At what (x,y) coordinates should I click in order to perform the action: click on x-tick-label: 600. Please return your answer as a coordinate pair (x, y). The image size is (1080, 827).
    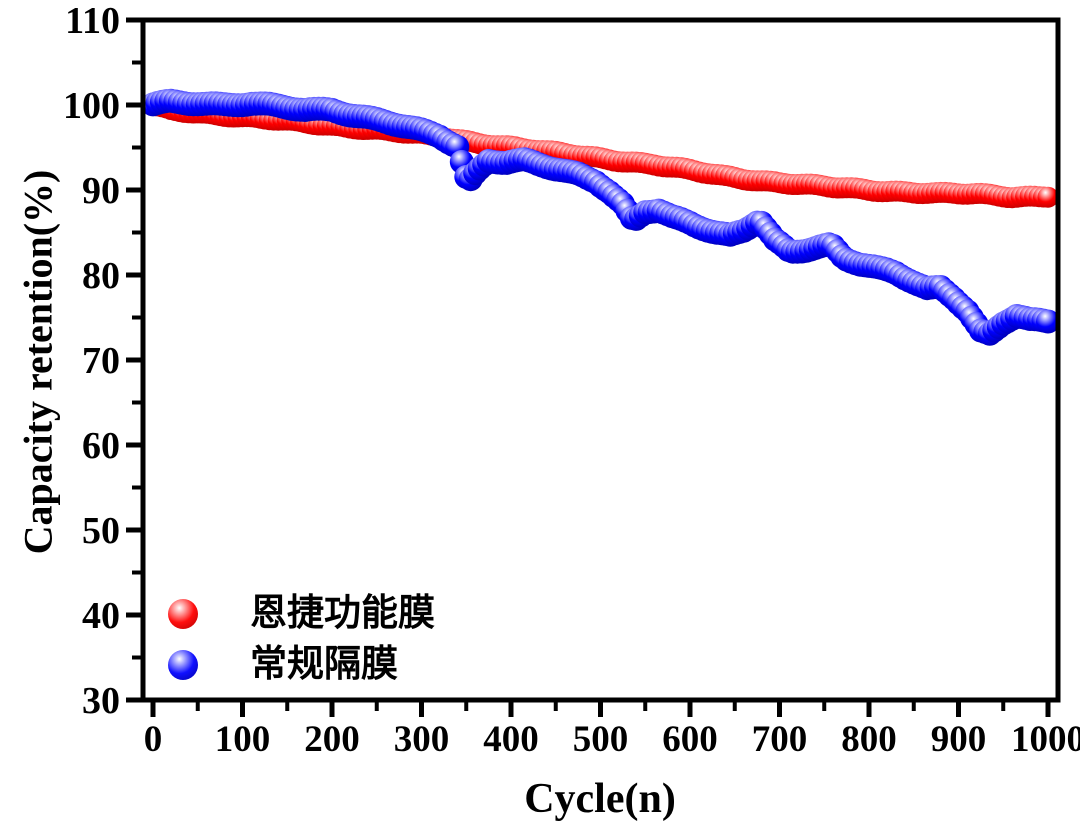
    Looking at the image, I should click on (690, 739).